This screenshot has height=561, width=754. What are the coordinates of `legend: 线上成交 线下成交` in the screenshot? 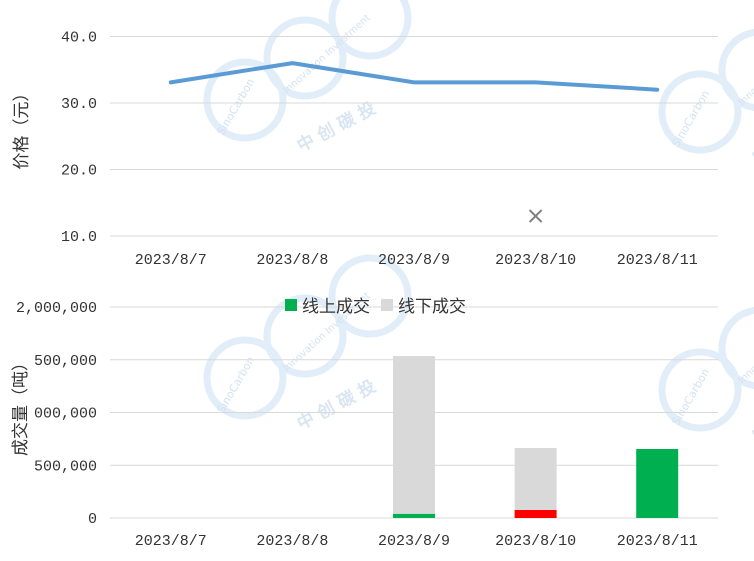 It's located at (375, 307).